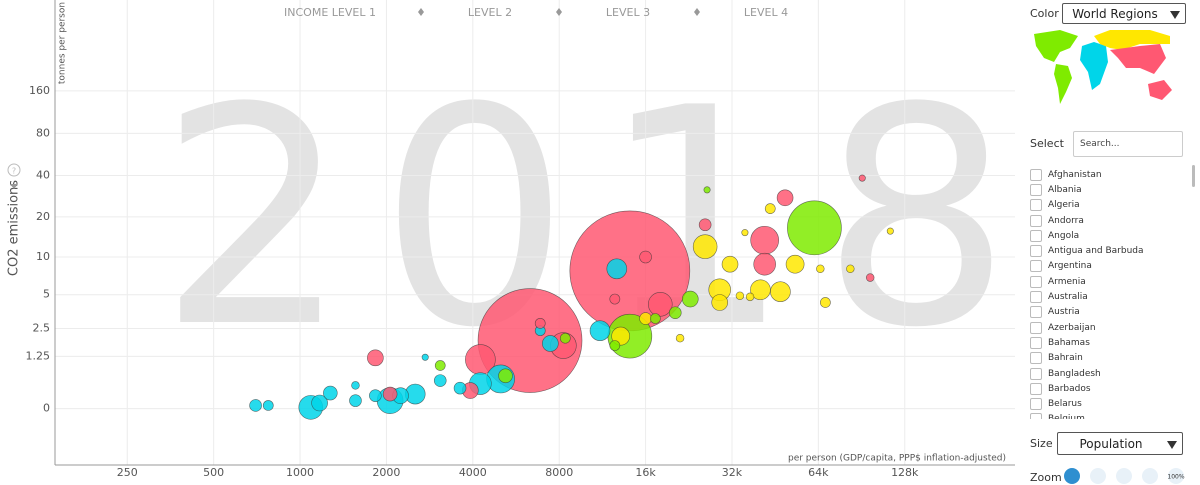 This screenshot has height=485, width=1200. I want to click on zoom-in, so click(1098, 476).